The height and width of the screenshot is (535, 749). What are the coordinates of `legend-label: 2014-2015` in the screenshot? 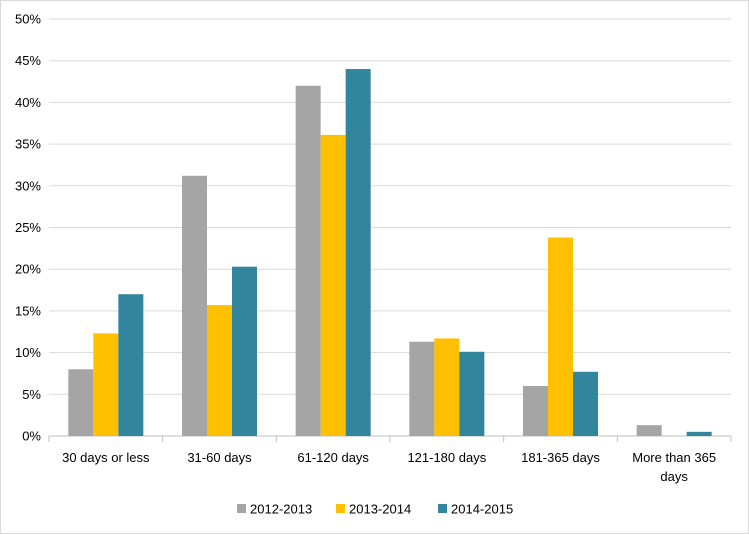 It's located at (482, 509).